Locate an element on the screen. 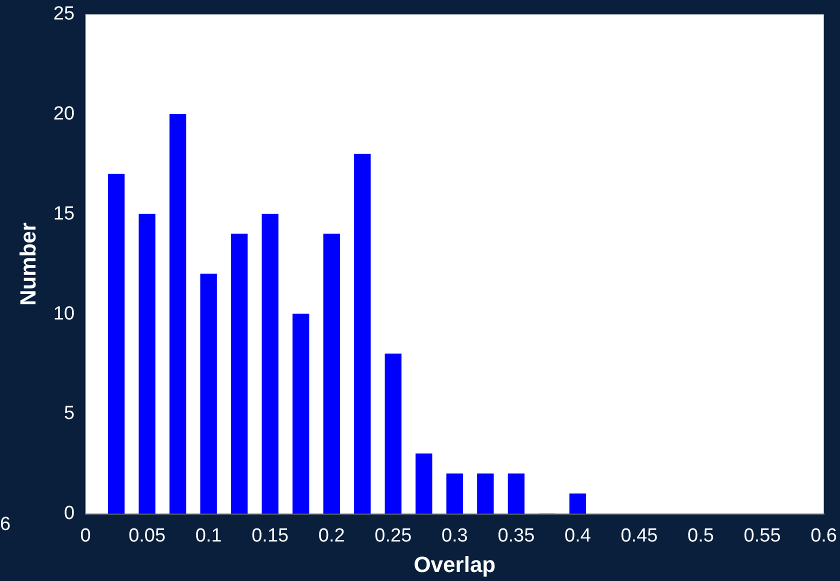 This screenshot has height=581, width=840. x-tick-label: 0.4 is located at coordinates (578, 535).